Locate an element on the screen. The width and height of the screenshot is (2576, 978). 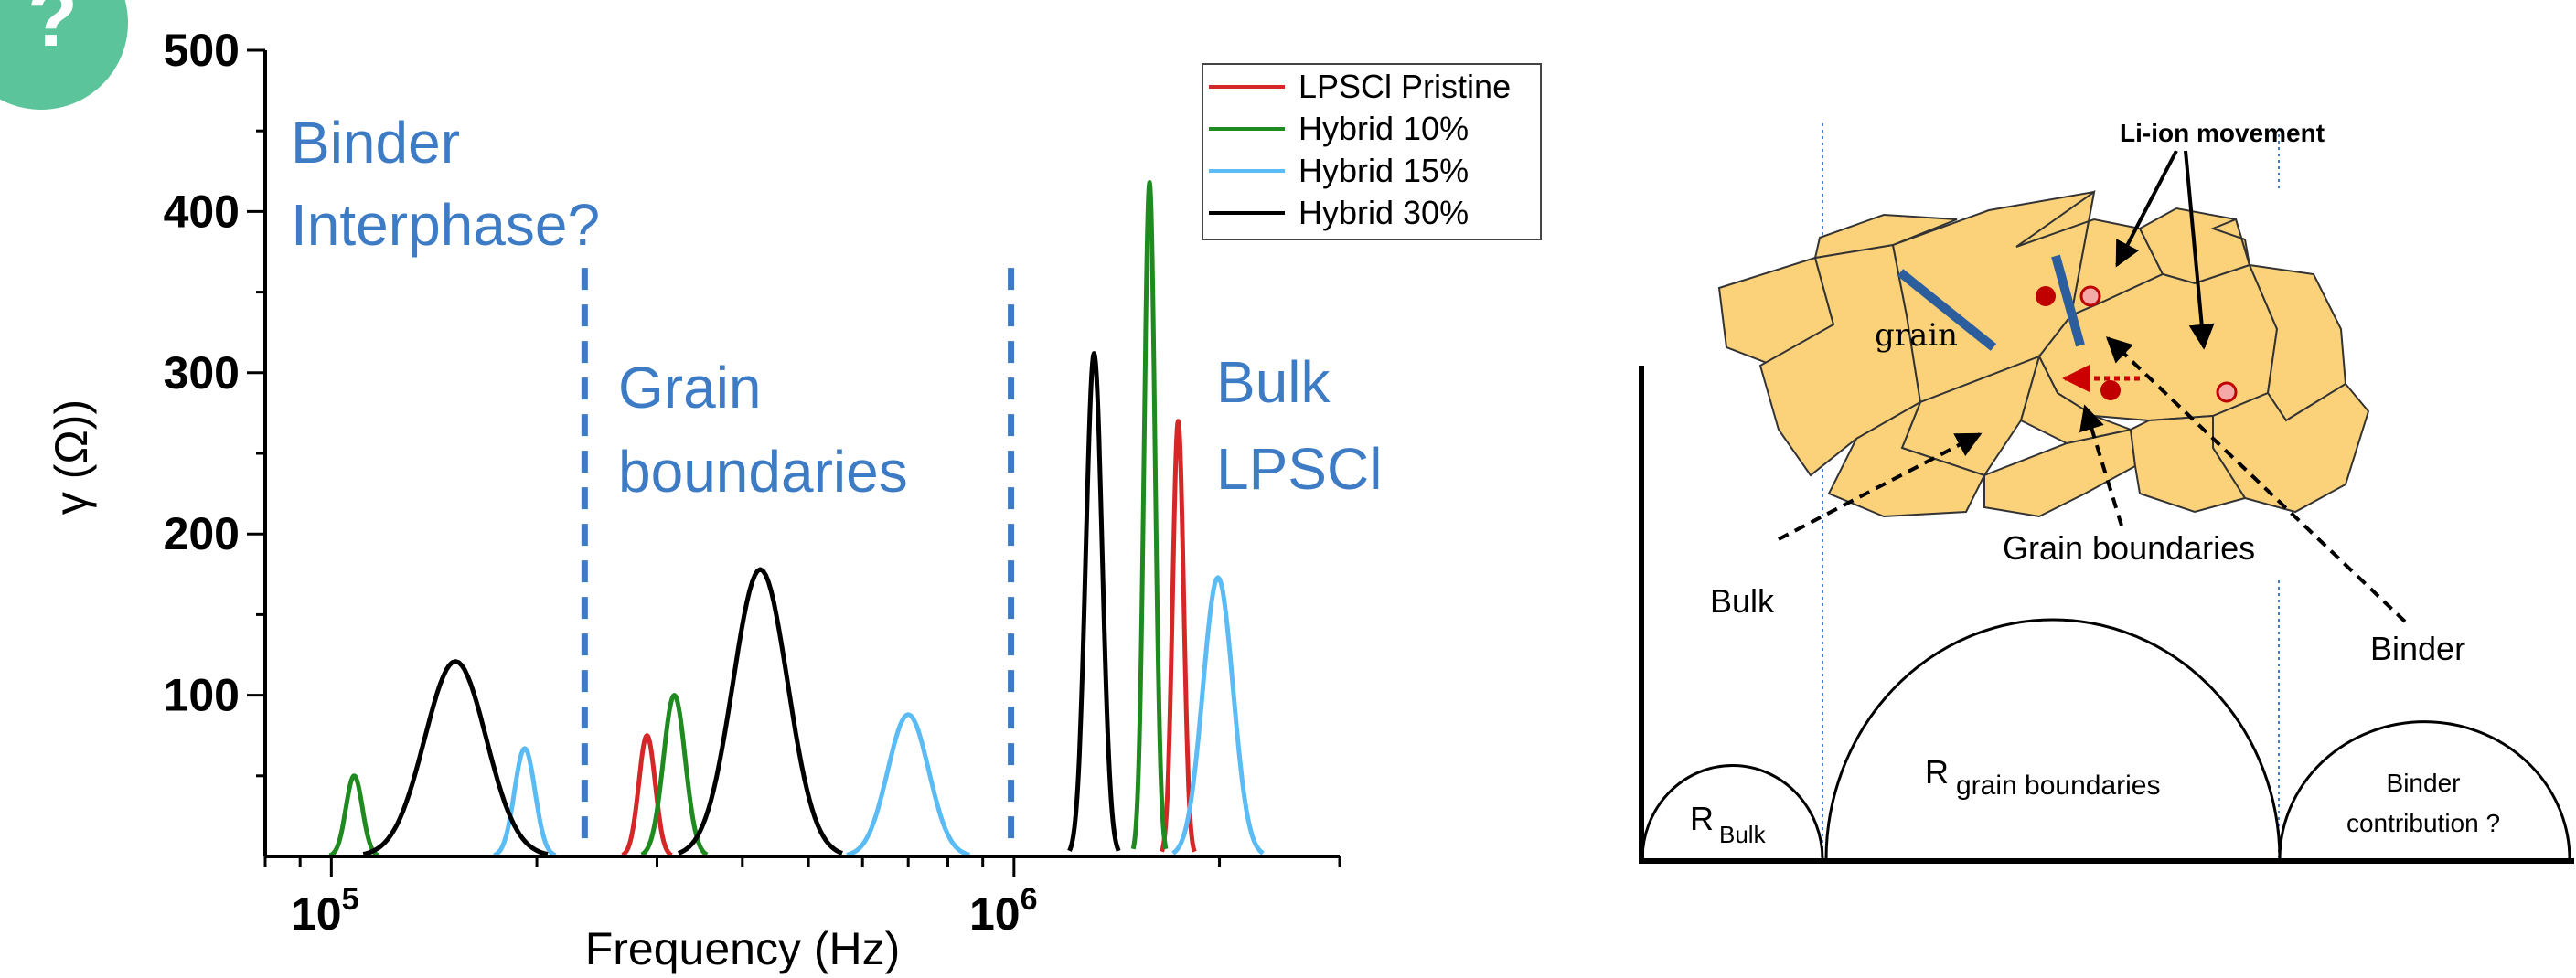
question-mark-icon: ? is located at coordinates (52, 32).